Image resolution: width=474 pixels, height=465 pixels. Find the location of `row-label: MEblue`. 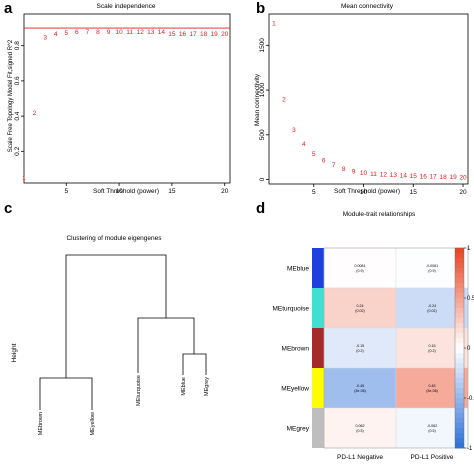

row-label: MEblue is located at coordinates (298, 269).